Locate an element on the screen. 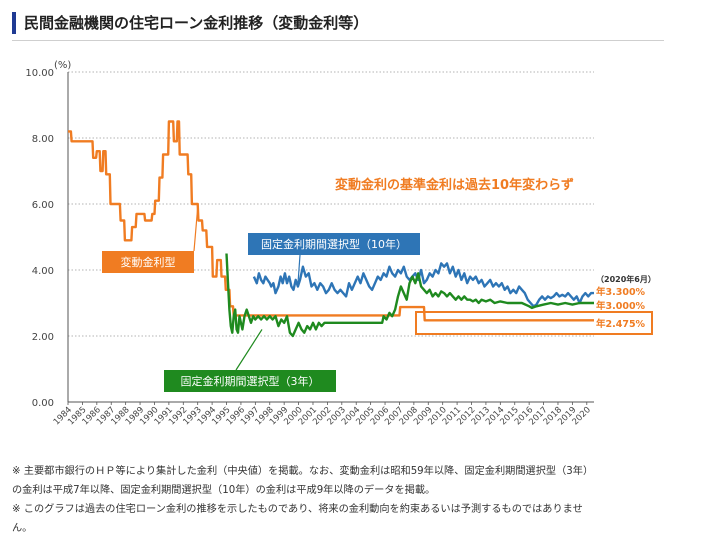 Image resolution: width=701 pixels, height=552 pixels. end-label-variable: 年2.475% is located at coordinates (621, 324).